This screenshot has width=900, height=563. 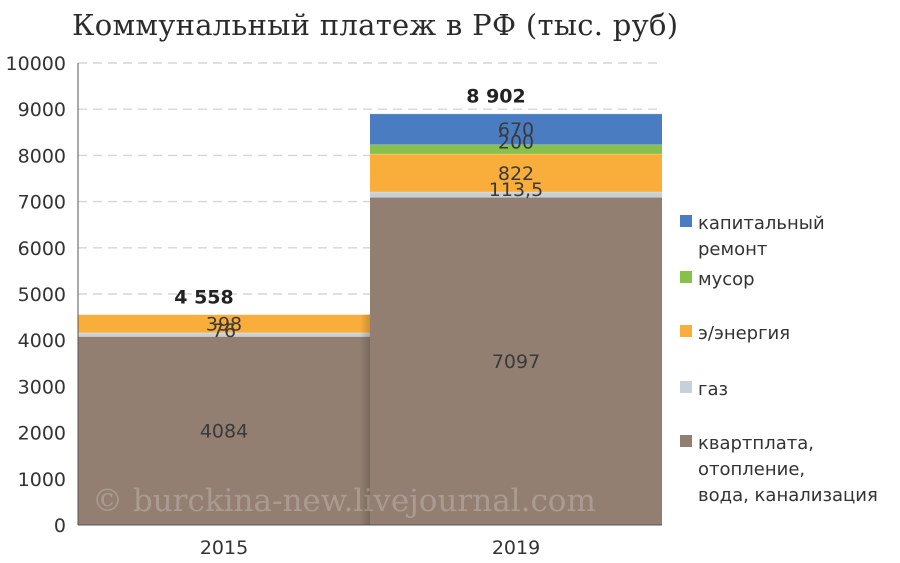 I want to click on legend-label: капитальный, so click(x=761, y=223).